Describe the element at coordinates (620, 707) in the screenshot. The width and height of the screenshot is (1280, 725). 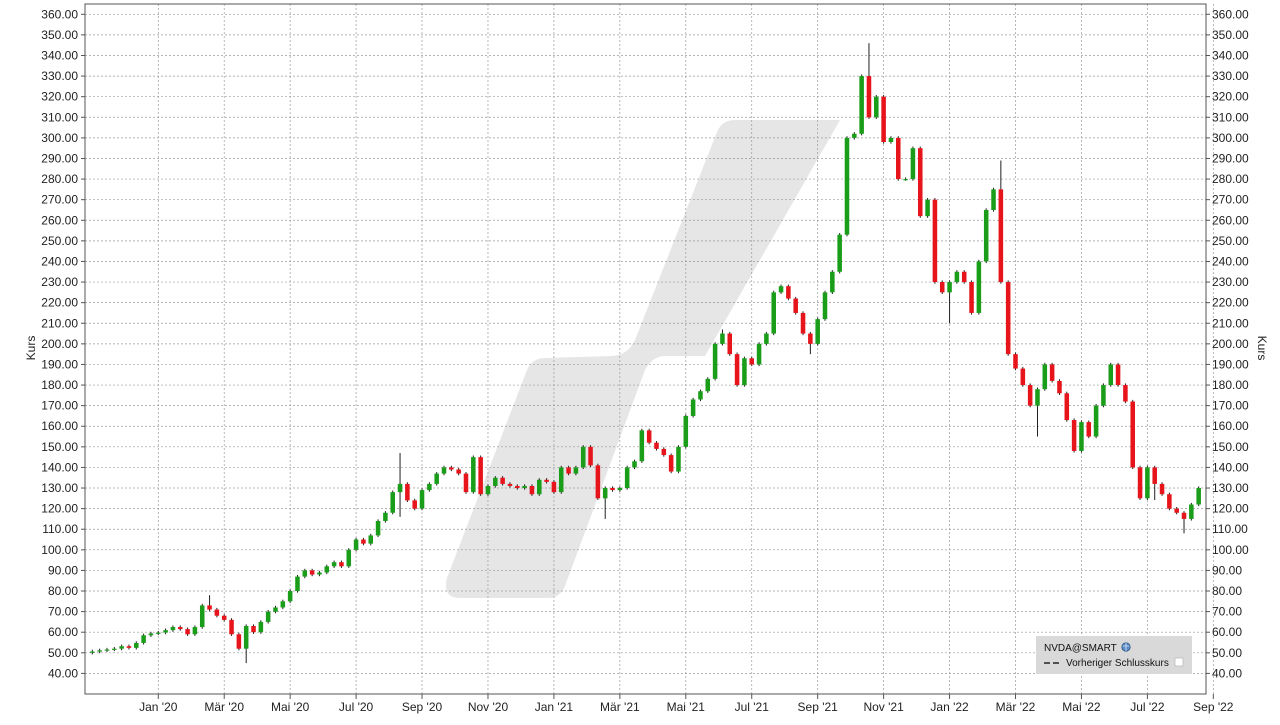
I see `x-tick-label: Mär '21` at that location.